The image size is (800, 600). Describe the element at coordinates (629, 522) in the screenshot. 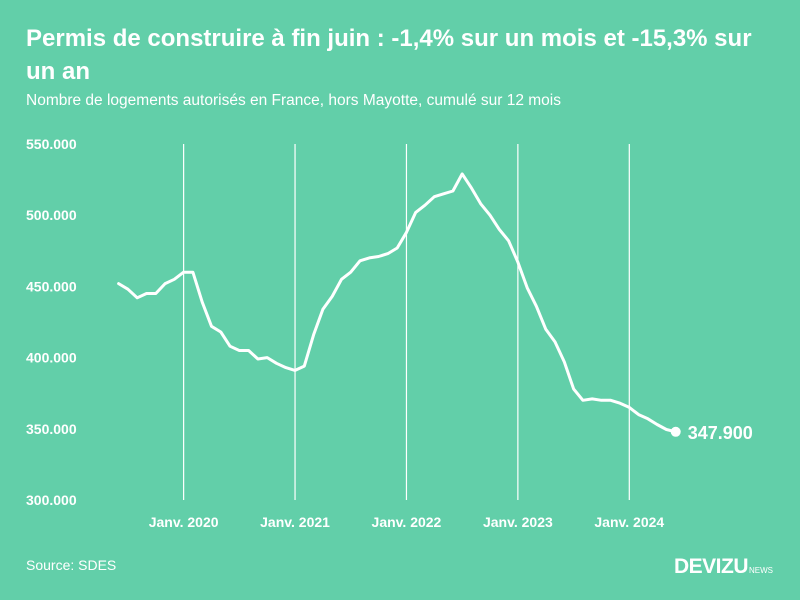

I see `x-tick-label: Janv. 2024` at that location.